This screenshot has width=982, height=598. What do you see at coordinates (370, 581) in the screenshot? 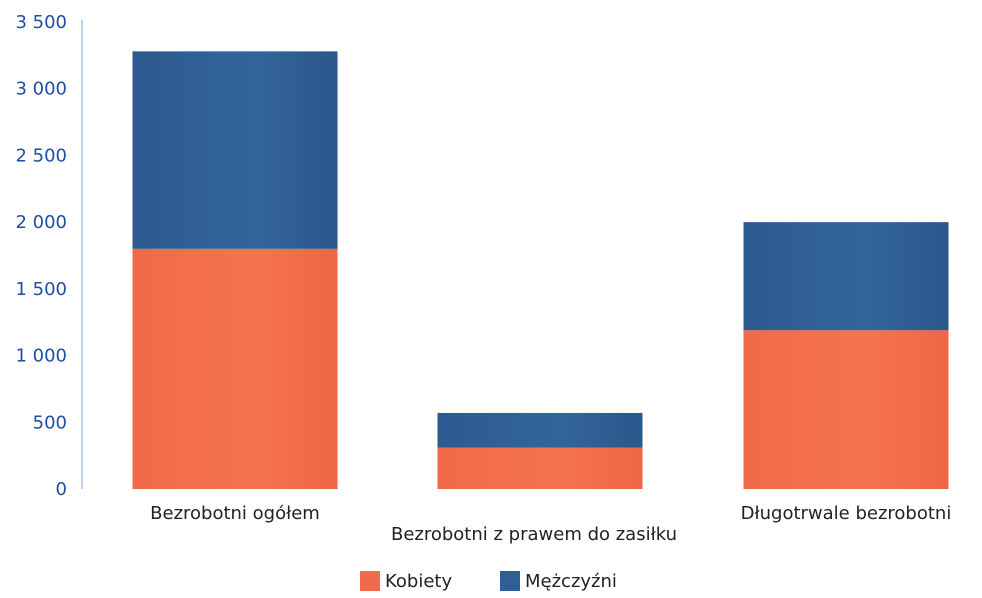
I see `legend-swatch-kobiety` at bounding box center [370, 581].